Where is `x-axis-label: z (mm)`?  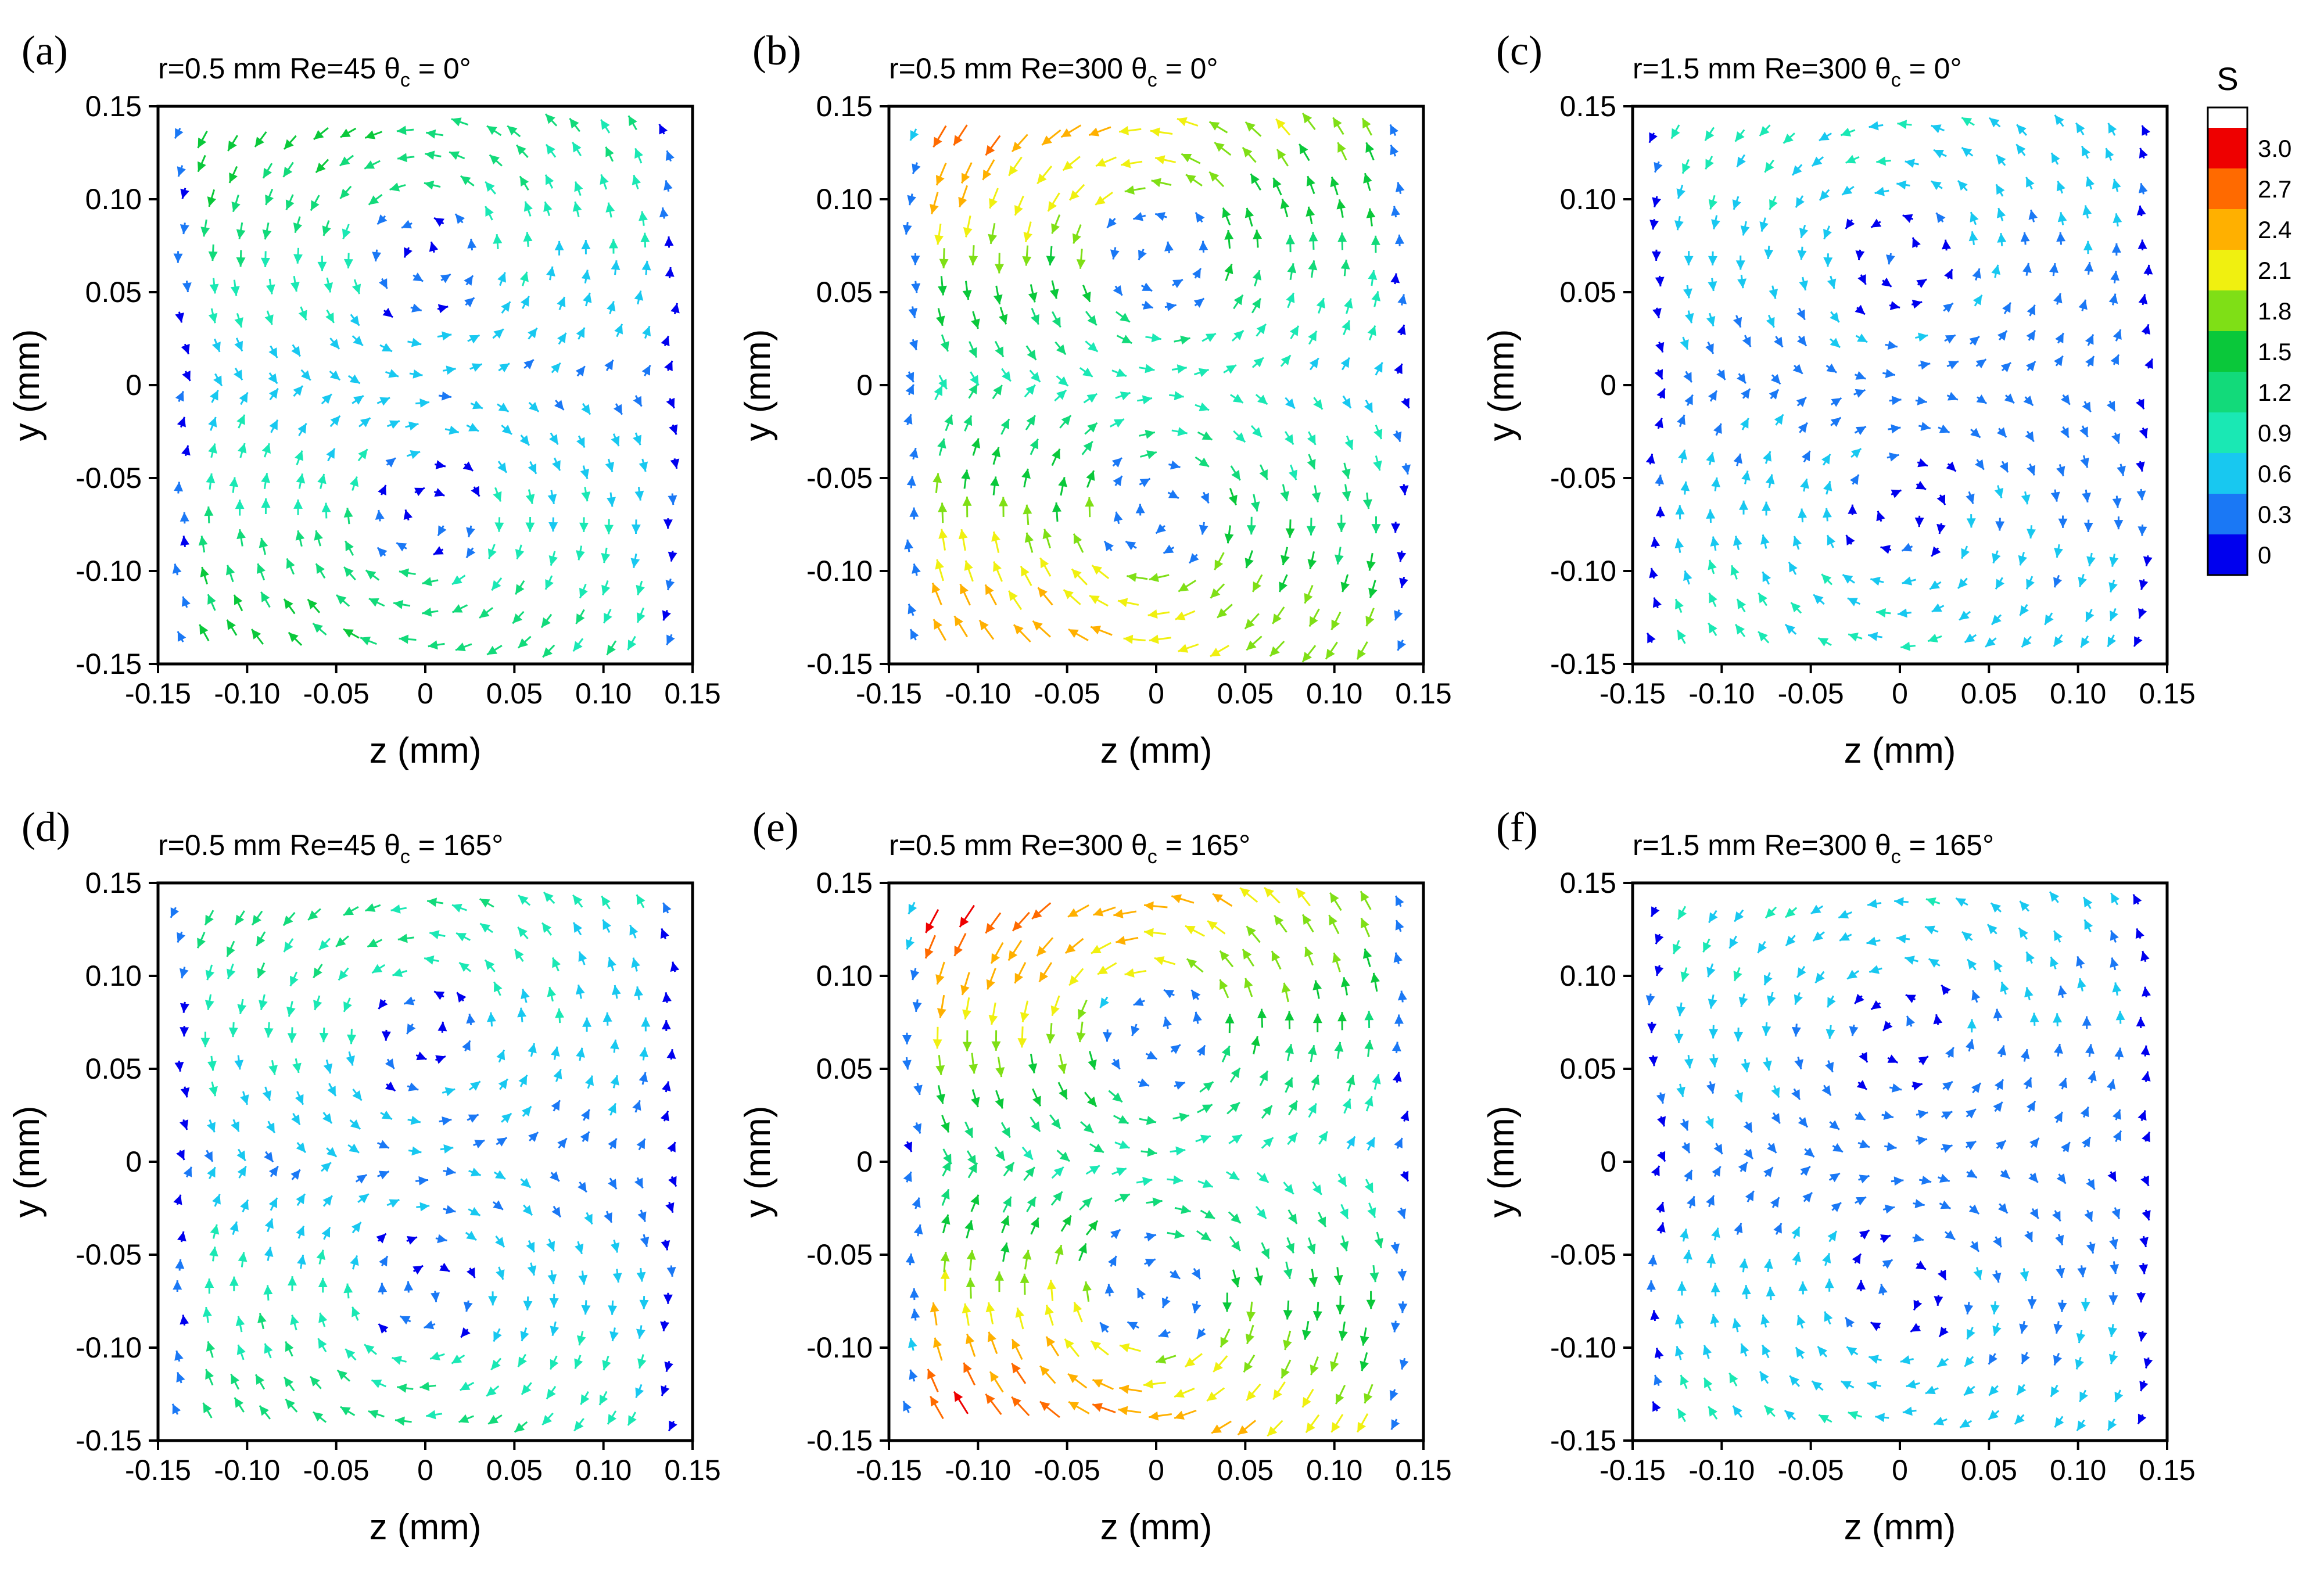
x-axis-label: z (mm) is located at coordinates (1156, 751).